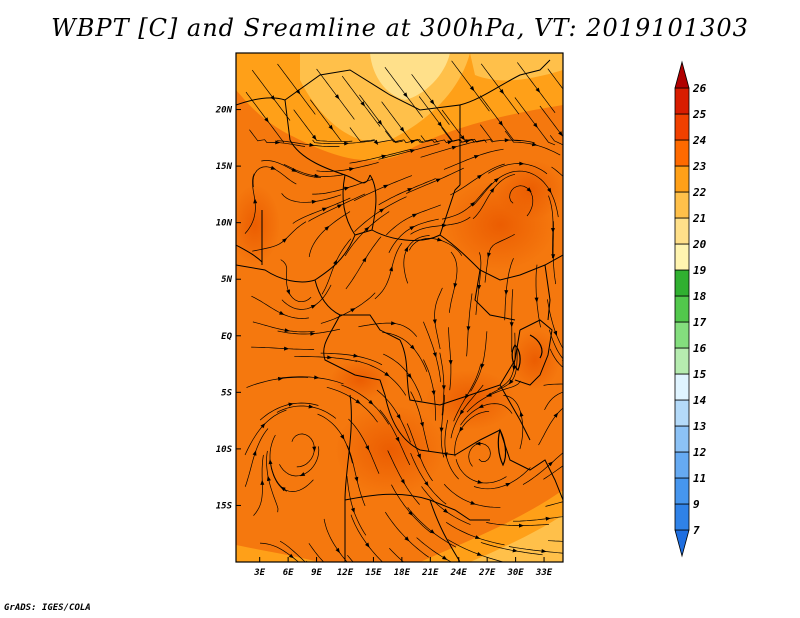 This screenshot has width=800, height=618. What do you see at coordinates (316, 573) in the screenshot?
I see `lon-label: 9E` at bounding box center [316, 573].